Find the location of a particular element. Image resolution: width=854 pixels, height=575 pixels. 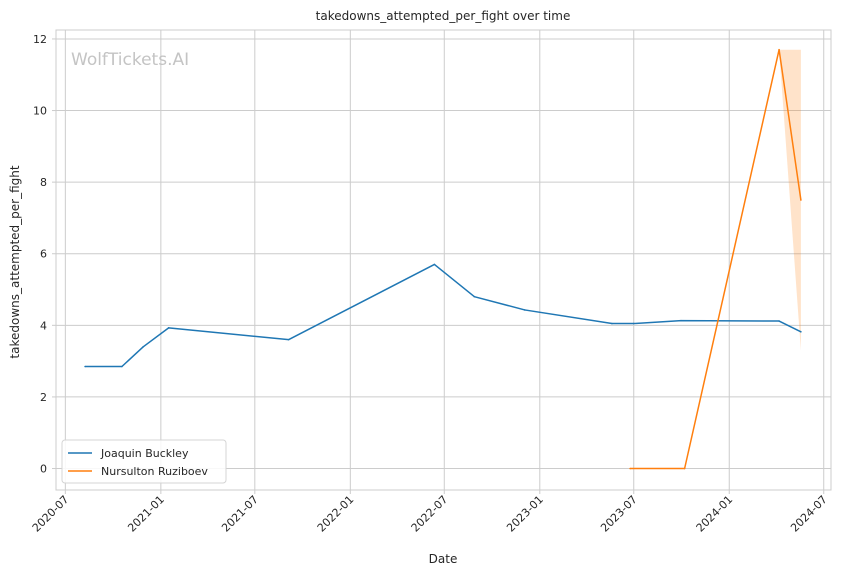

x-tick-label: 2023-01 is located at coordinates (525, 514).